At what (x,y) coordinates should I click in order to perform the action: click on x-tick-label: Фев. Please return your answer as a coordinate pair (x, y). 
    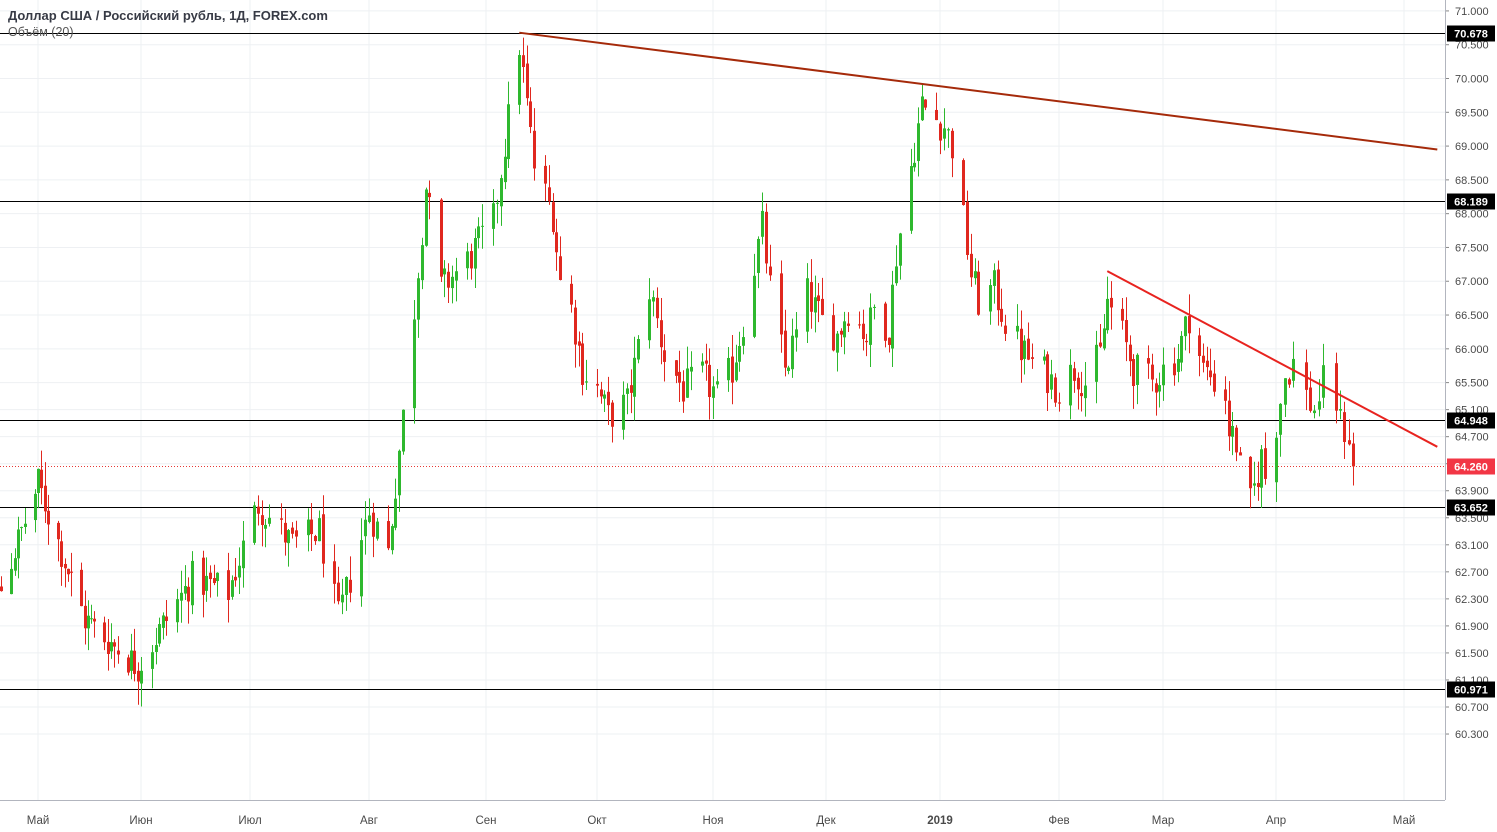
    Looking at the image, I should click on (1058, 821).